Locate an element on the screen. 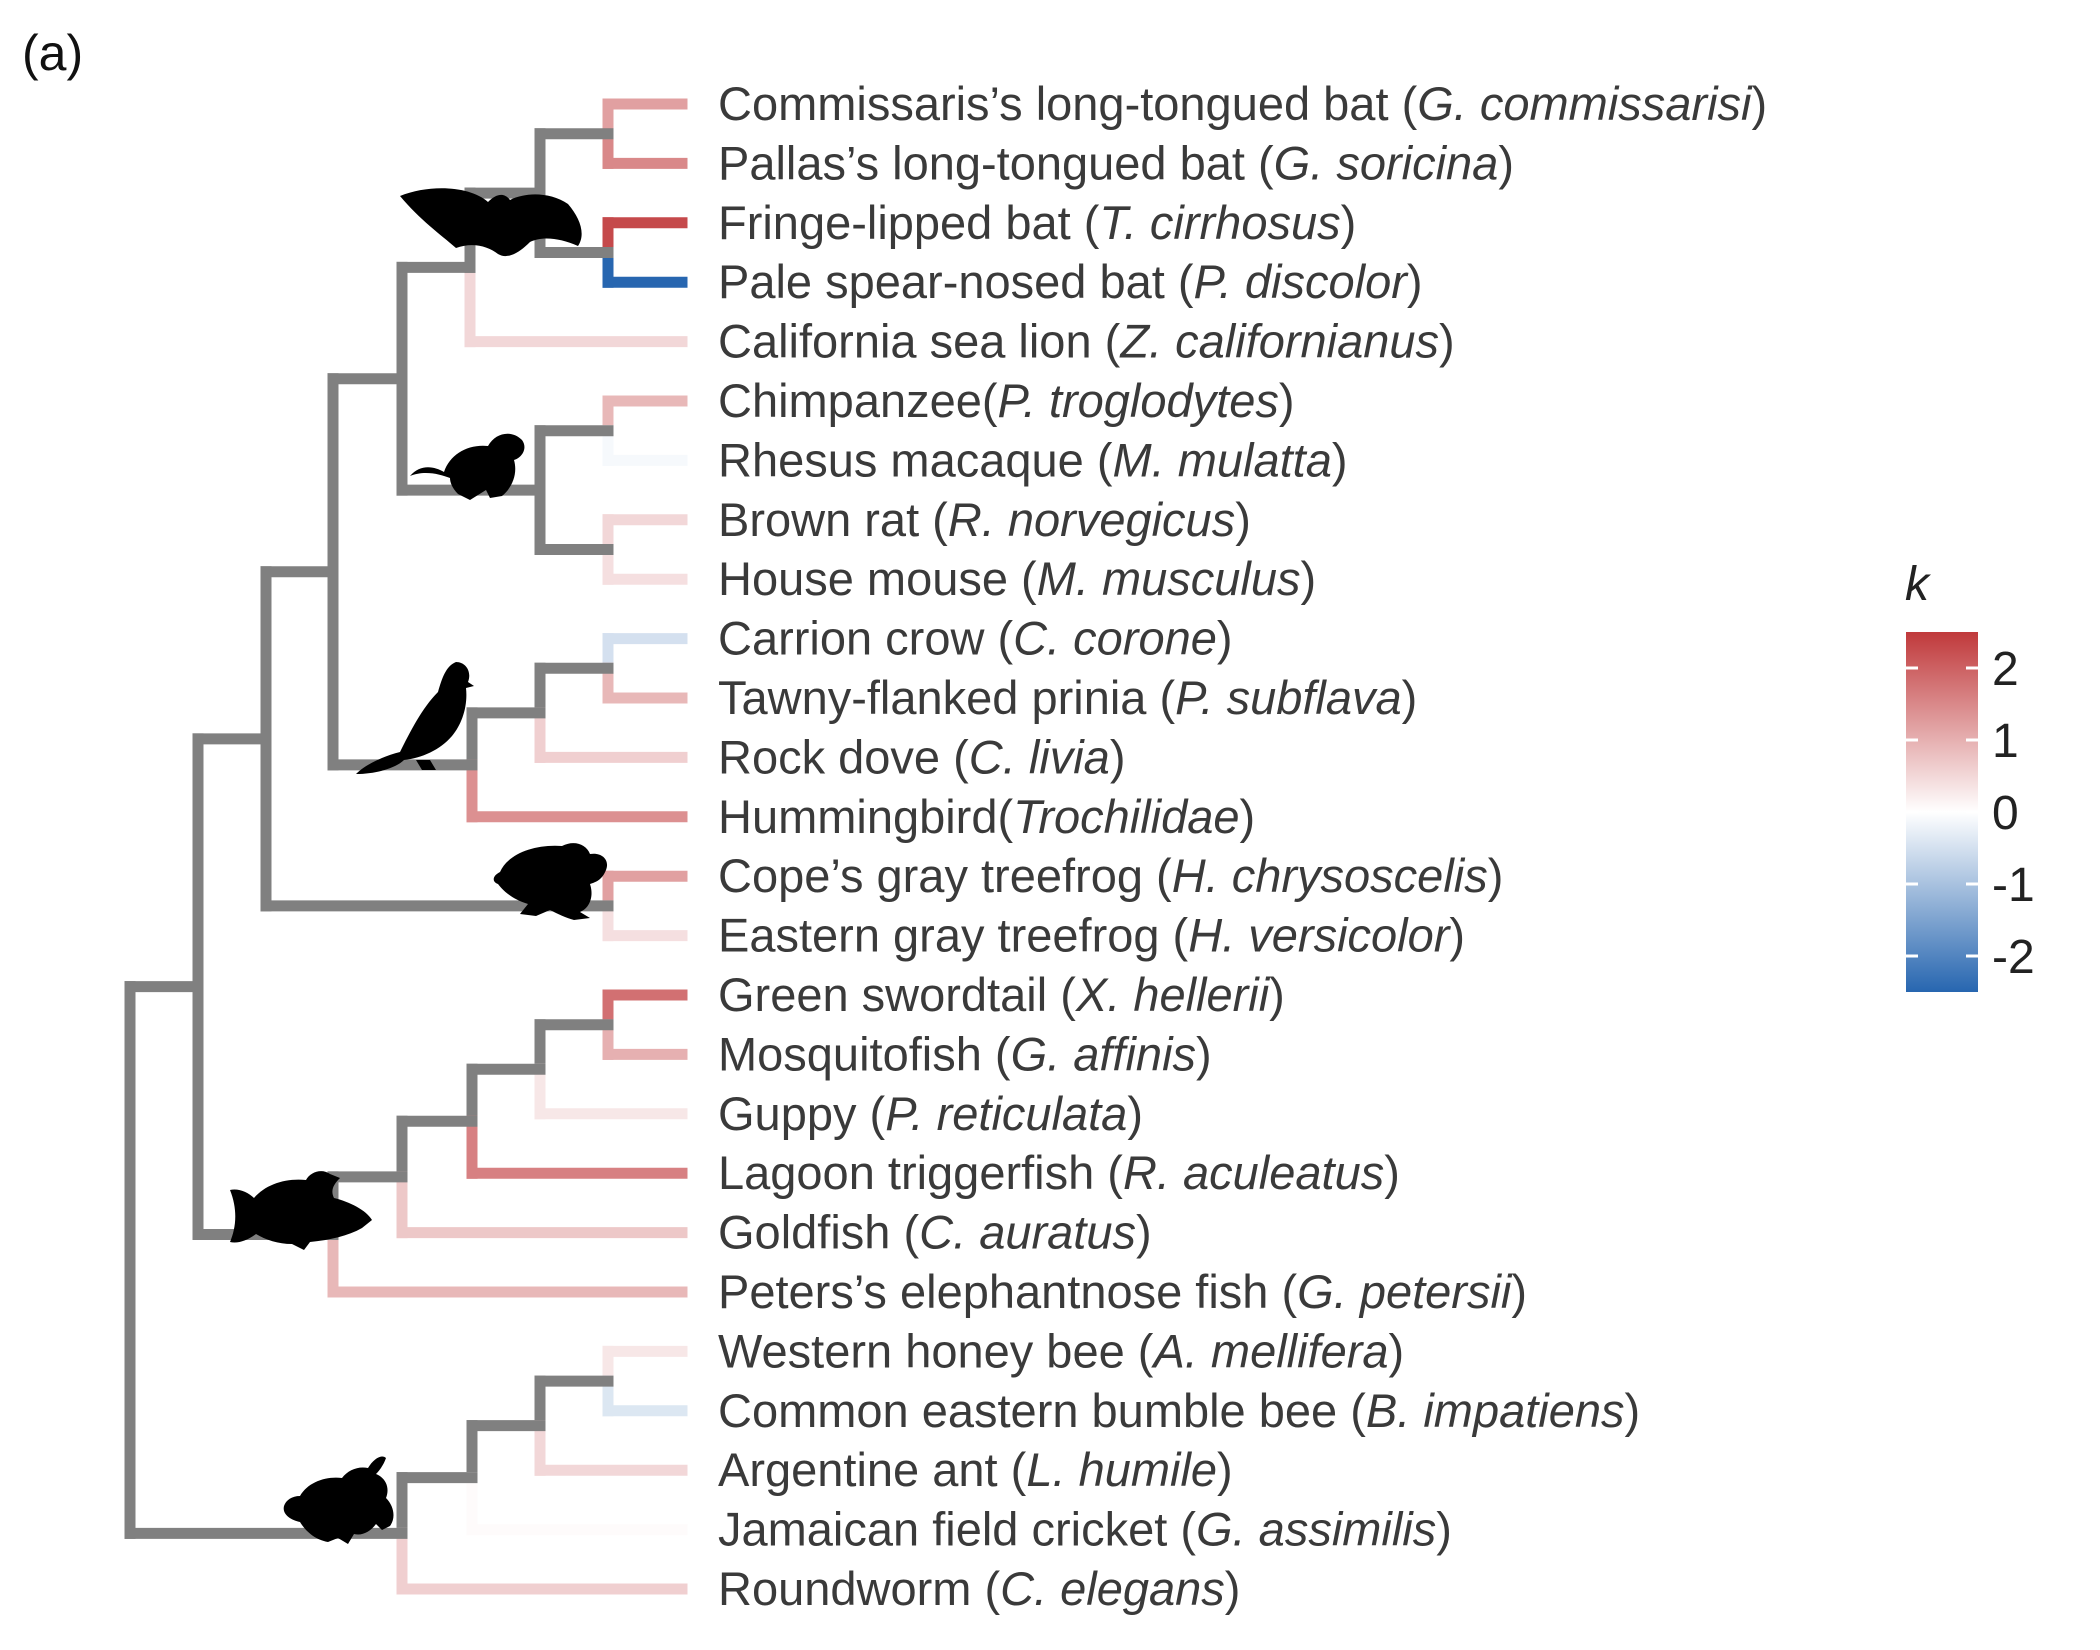 The height and width of the screenshot is (1650, 2100). tip-label: Lagoon triggerfish (R. aculeatus) is located at coordinates (1059, 1172).